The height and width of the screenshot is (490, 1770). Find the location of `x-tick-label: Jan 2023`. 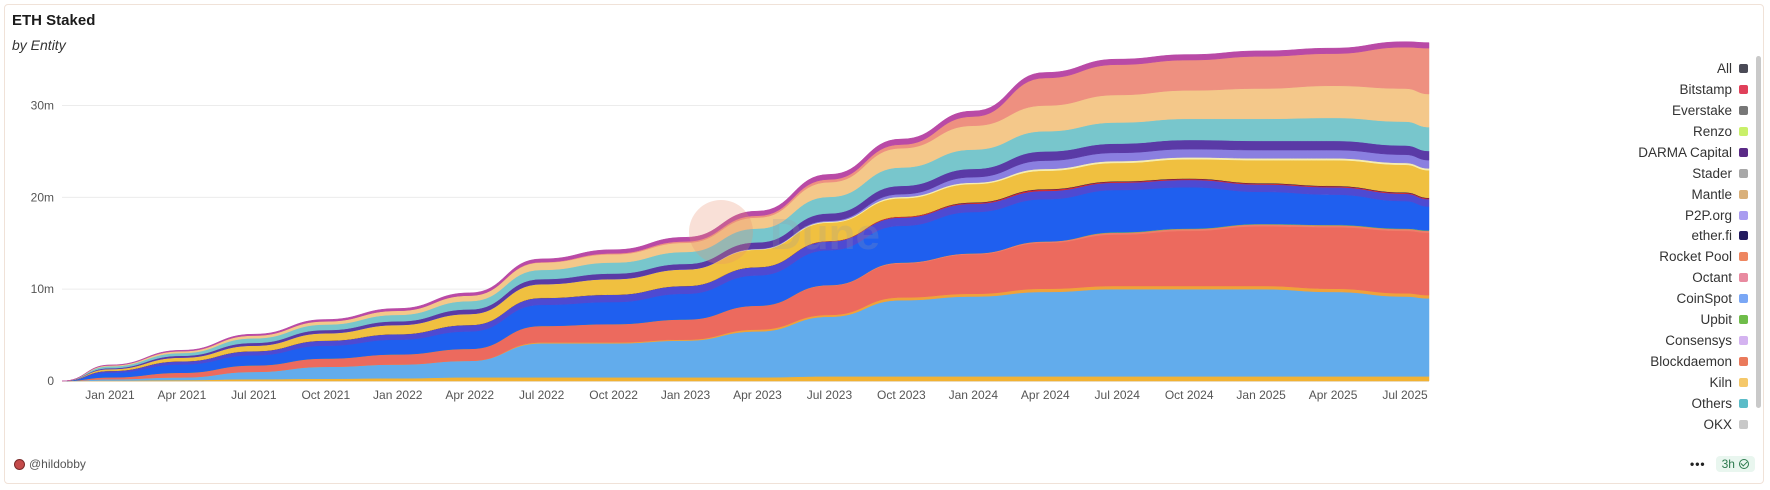

x-tick-label: Jan 2023 is located at coordinates (686, 395).